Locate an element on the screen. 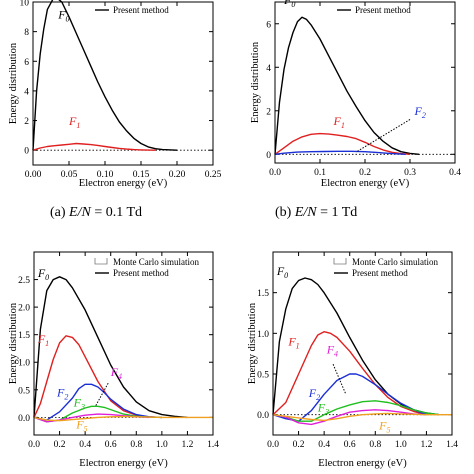  y-tick-label: 0.5 is located at coordinates (263, 376).